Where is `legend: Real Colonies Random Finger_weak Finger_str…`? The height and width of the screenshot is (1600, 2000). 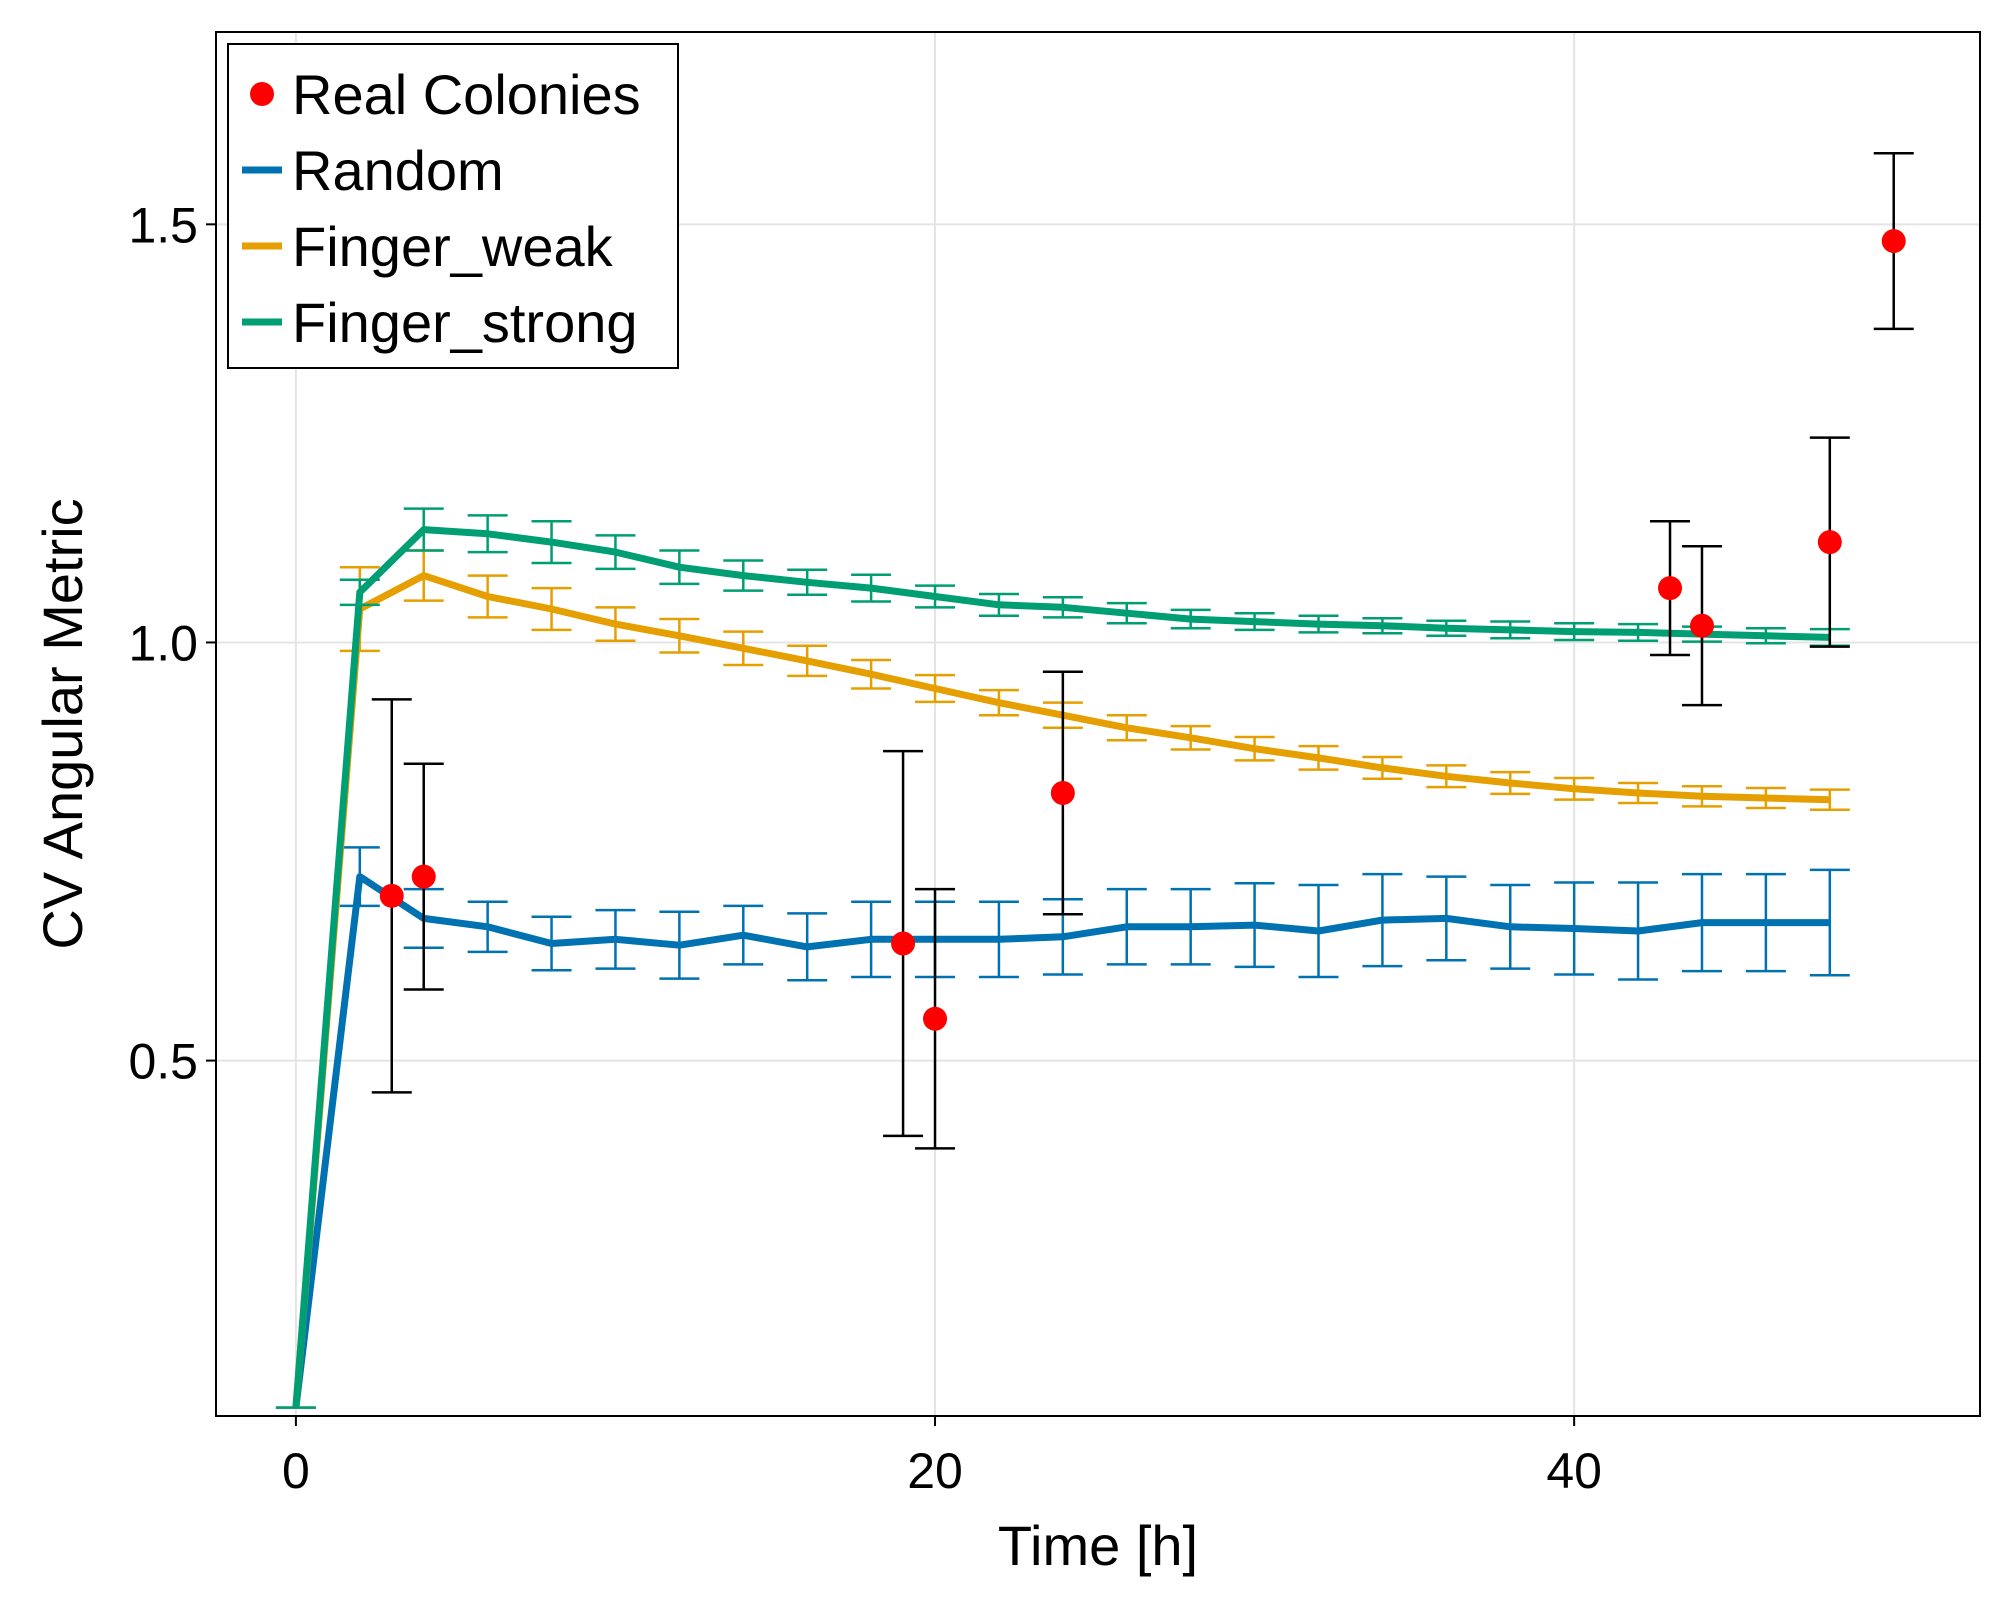 legend: Real Colonies Random Finger_weak Finger_str… is located at coordinates (453, 206).